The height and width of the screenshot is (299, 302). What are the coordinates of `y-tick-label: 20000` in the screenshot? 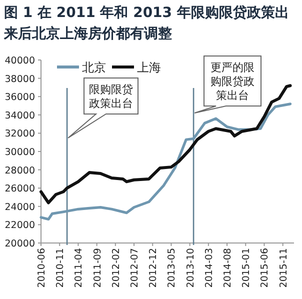 It's located at (19, 244).